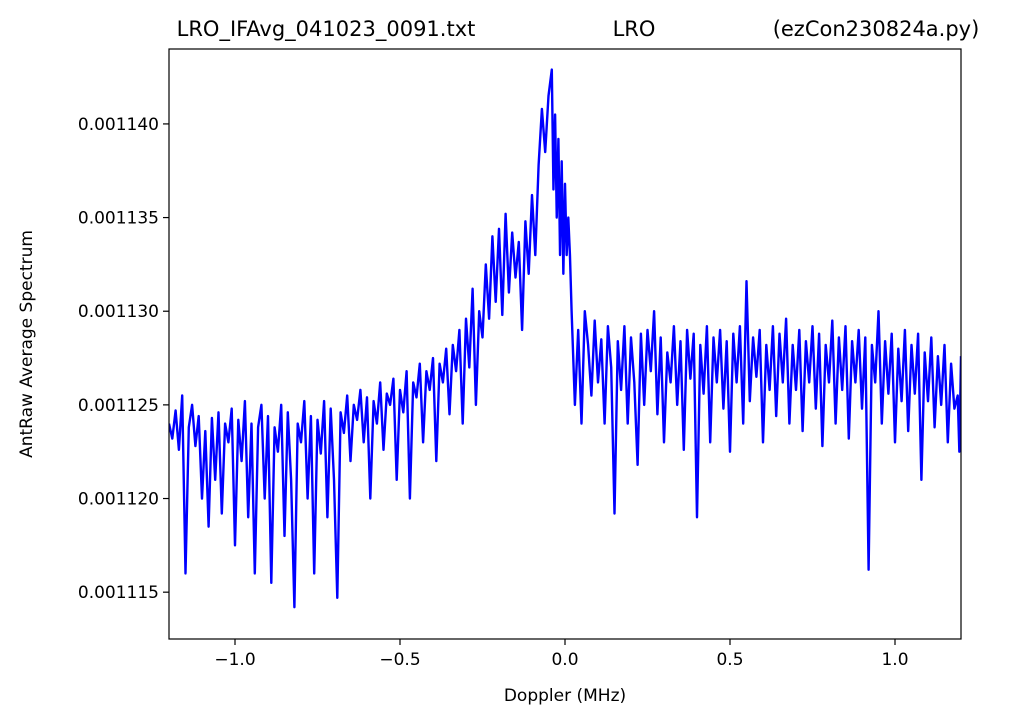 This screenshot has height=724, width=1024. Describe the element at coordinates (729, 660) in the screenshot. I see `x-tick-label: 0.5` at that location.